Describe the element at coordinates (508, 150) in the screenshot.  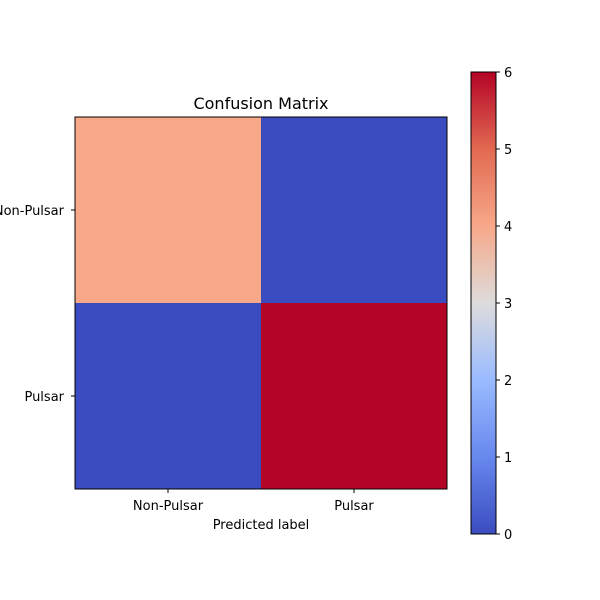
I see `colorbar-tick-label: 5` at that location.